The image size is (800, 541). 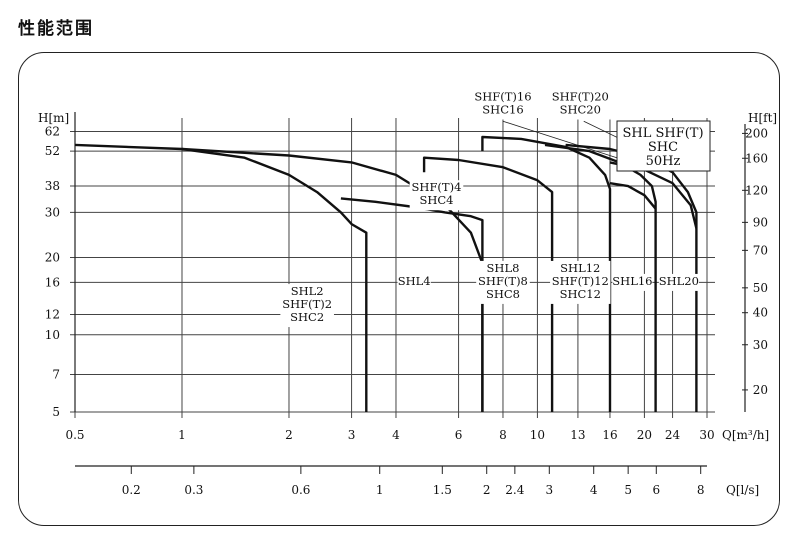 I want to click on y-tick-label: 38, so click(x=52, y=186).